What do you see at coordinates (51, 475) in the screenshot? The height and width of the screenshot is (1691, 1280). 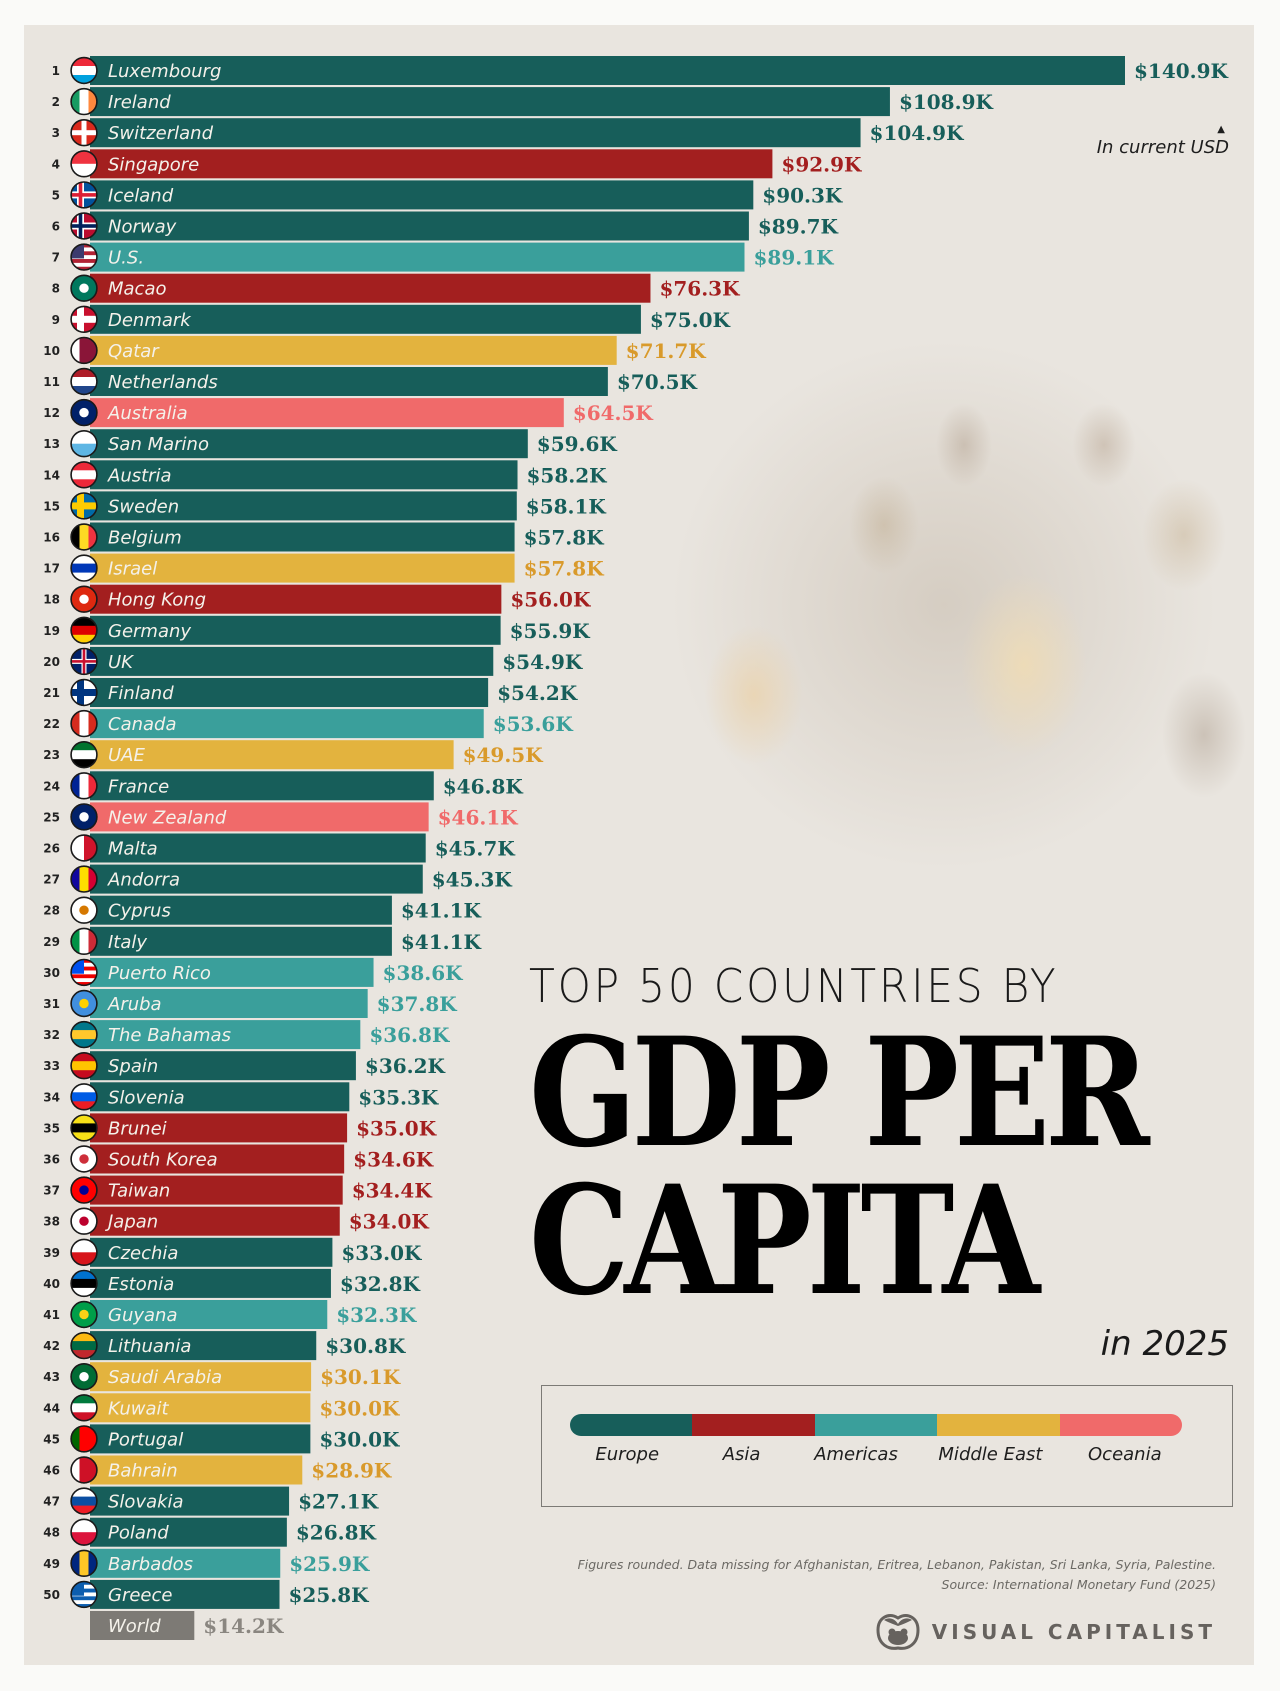 I see `rank-label: 14` at bounding box center [51, 475].